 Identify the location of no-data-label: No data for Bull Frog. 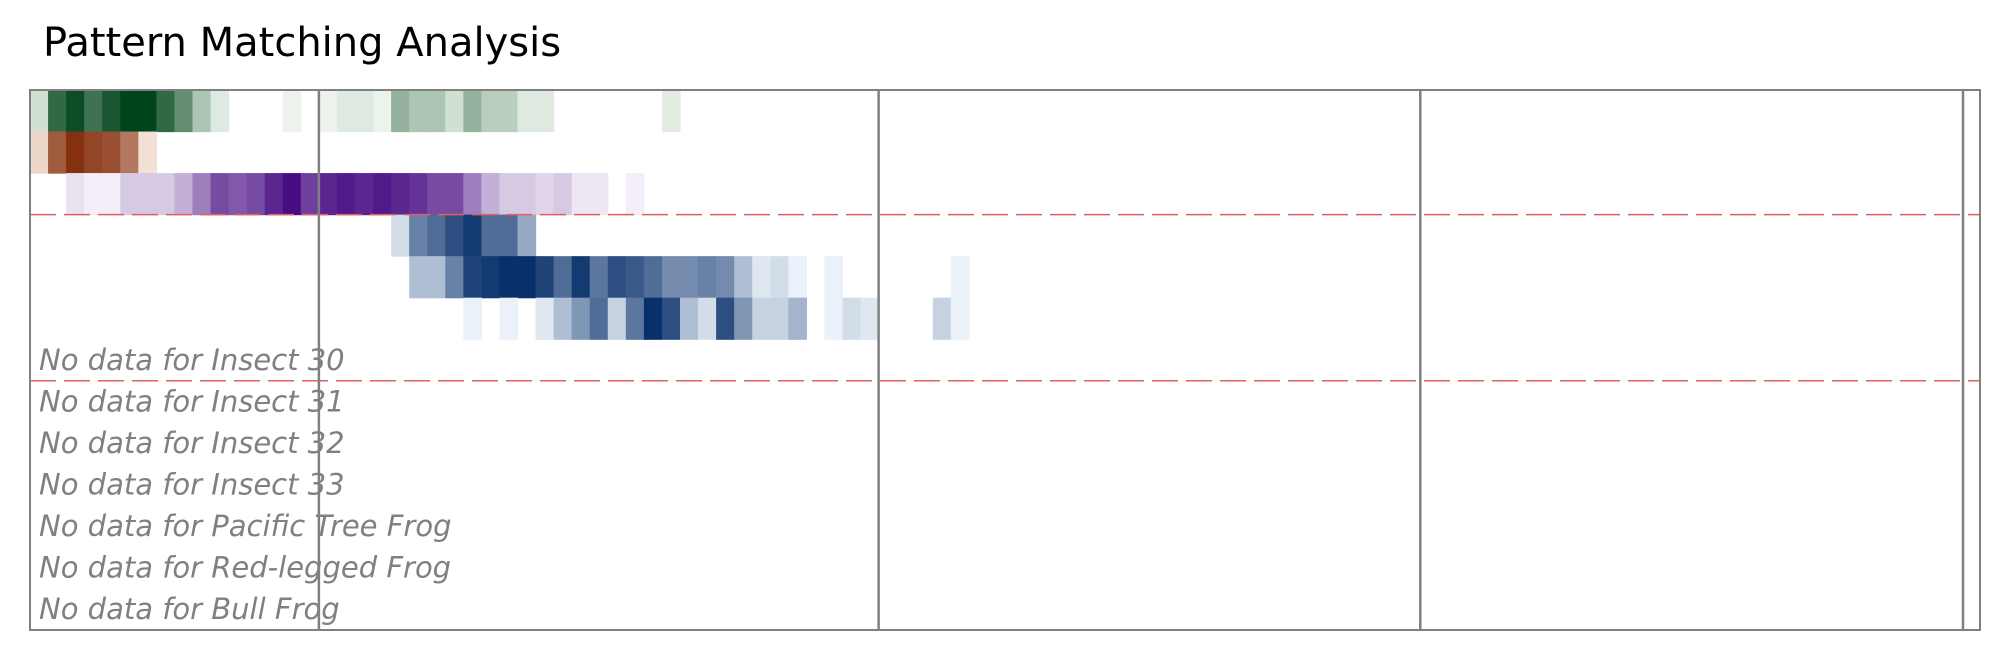
(189, 609).